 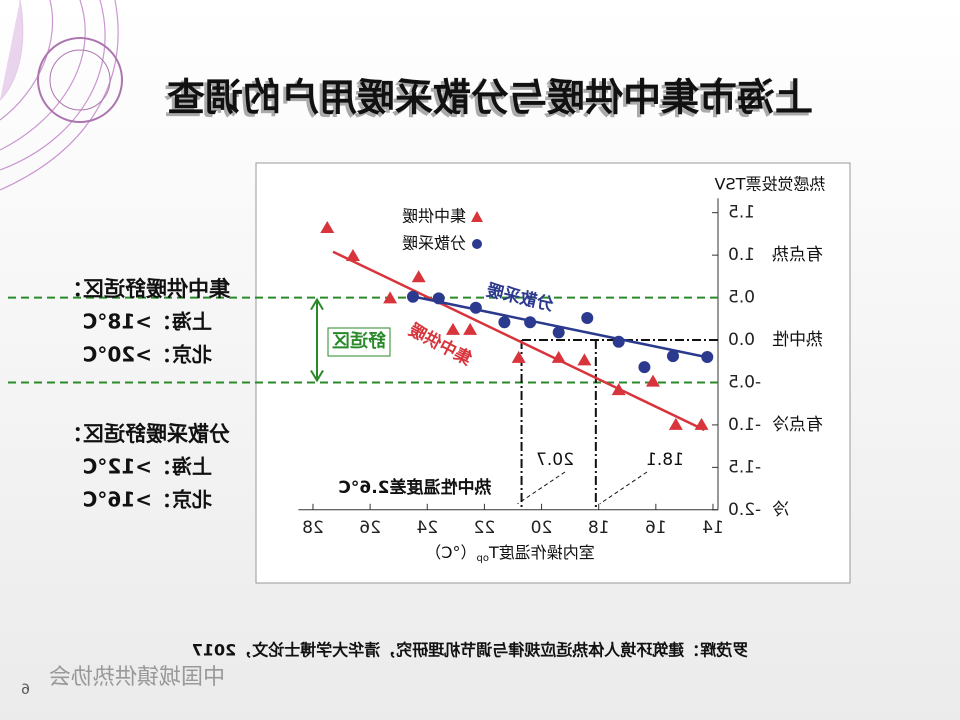 What do you see at coordinates (61, 95) in the screenshot?
I see `decoration` at bounding box center [61, 95].